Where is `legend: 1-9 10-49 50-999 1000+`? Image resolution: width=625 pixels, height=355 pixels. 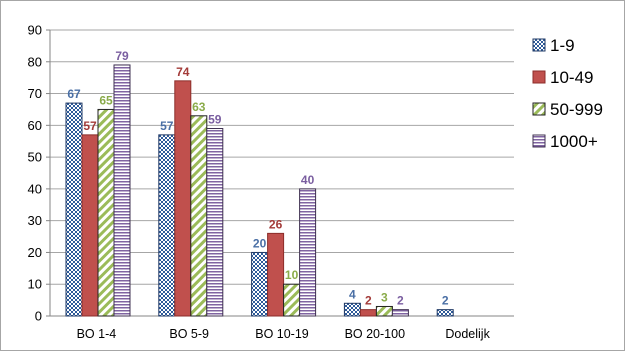
legend: 1-9 10-49 50-999 1000+ is located at coordinates (567, 93).